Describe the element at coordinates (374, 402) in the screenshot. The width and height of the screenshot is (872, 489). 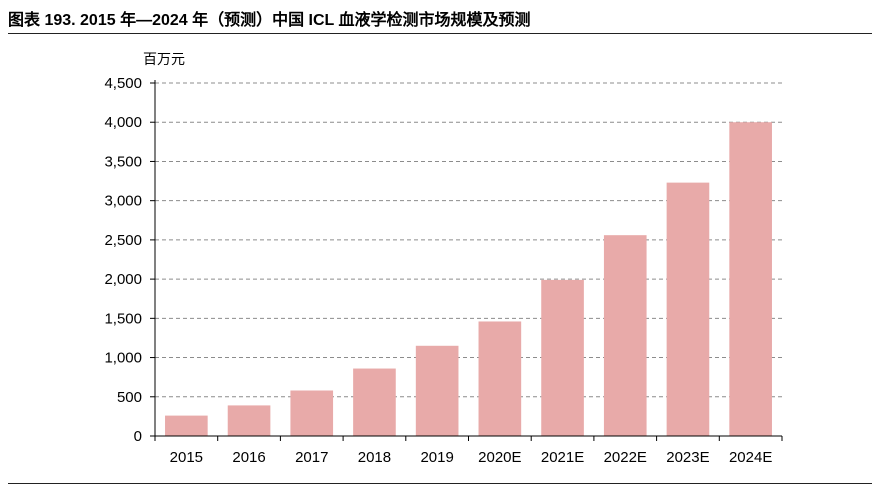
I see `bar-2018` at that location.